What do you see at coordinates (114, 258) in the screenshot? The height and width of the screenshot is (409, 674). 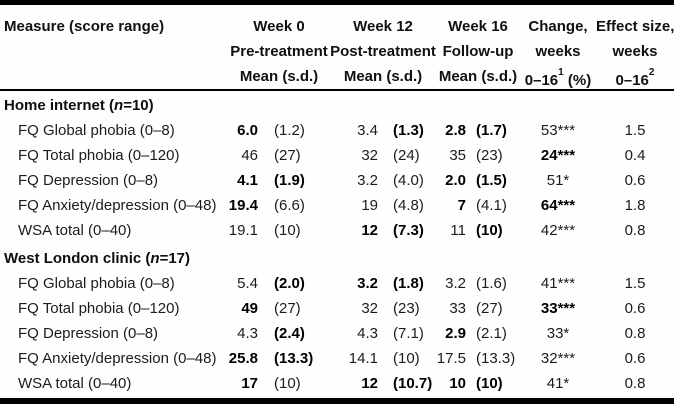 I see `section-title-west-london-clinic: West London clinic (n=17)` at bounding box center [114, 258].